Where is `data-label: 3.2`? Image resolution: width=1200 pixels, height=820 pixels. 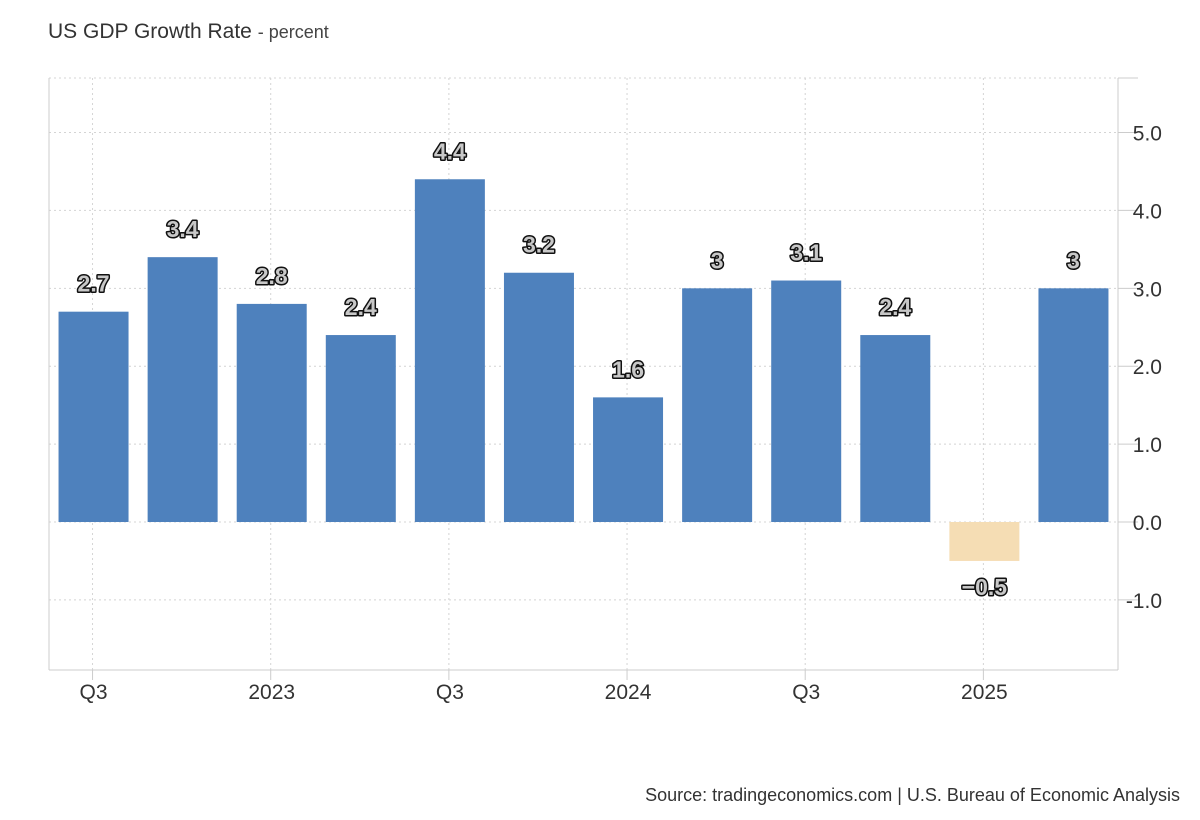
data-label: 3.2 is located at coordinates (539, 245).